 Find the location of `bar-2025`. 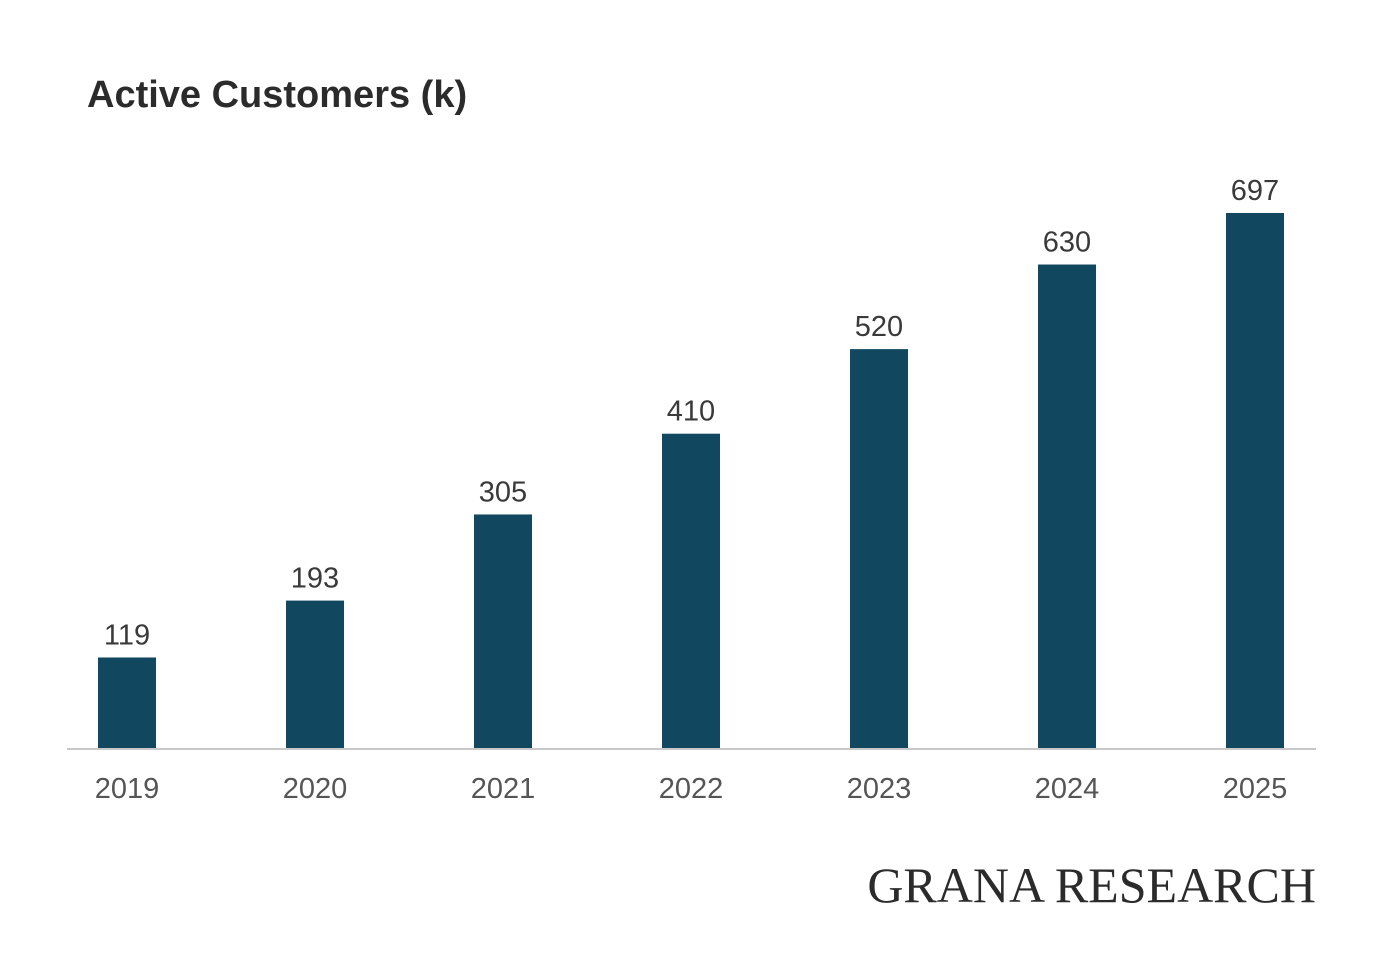

bar-2025 is located at coordinates (1255, 481).